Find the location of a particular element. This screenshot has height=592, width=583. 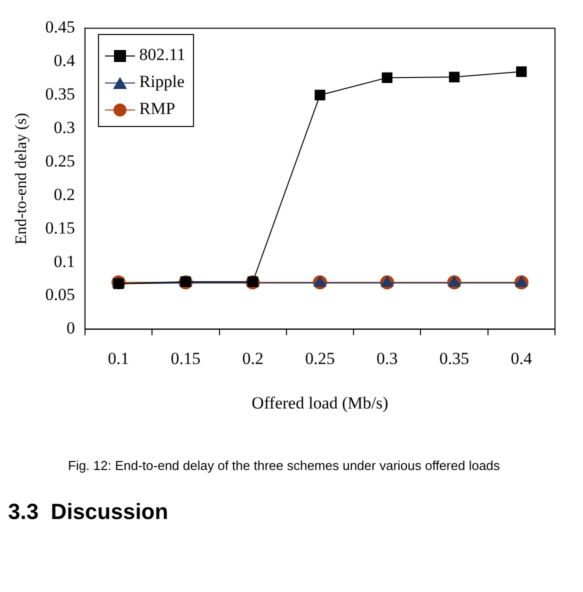

caption: Fig. 12: End-to-end delay of the three schemes under various offered loads is located at coordinates (284, 465).